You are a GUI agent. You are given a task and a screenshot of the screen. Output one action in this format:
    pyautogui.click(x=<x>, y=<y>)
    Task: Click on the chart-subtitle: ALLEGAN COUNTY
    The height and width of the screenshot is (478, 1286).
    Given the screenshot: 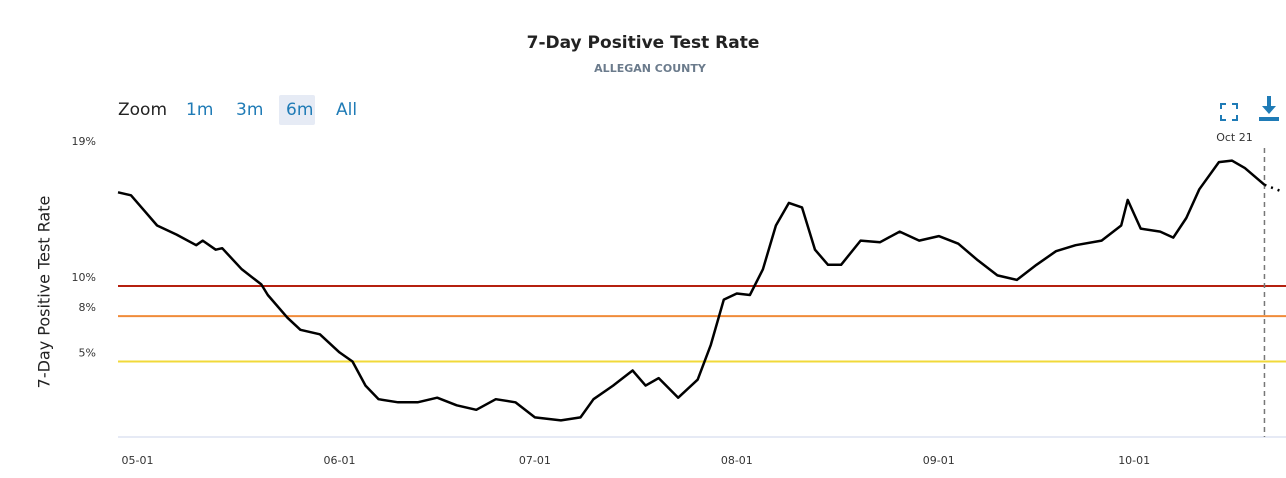 What is the action you would take?
    pyautogui.click(x=650, y=68)
    